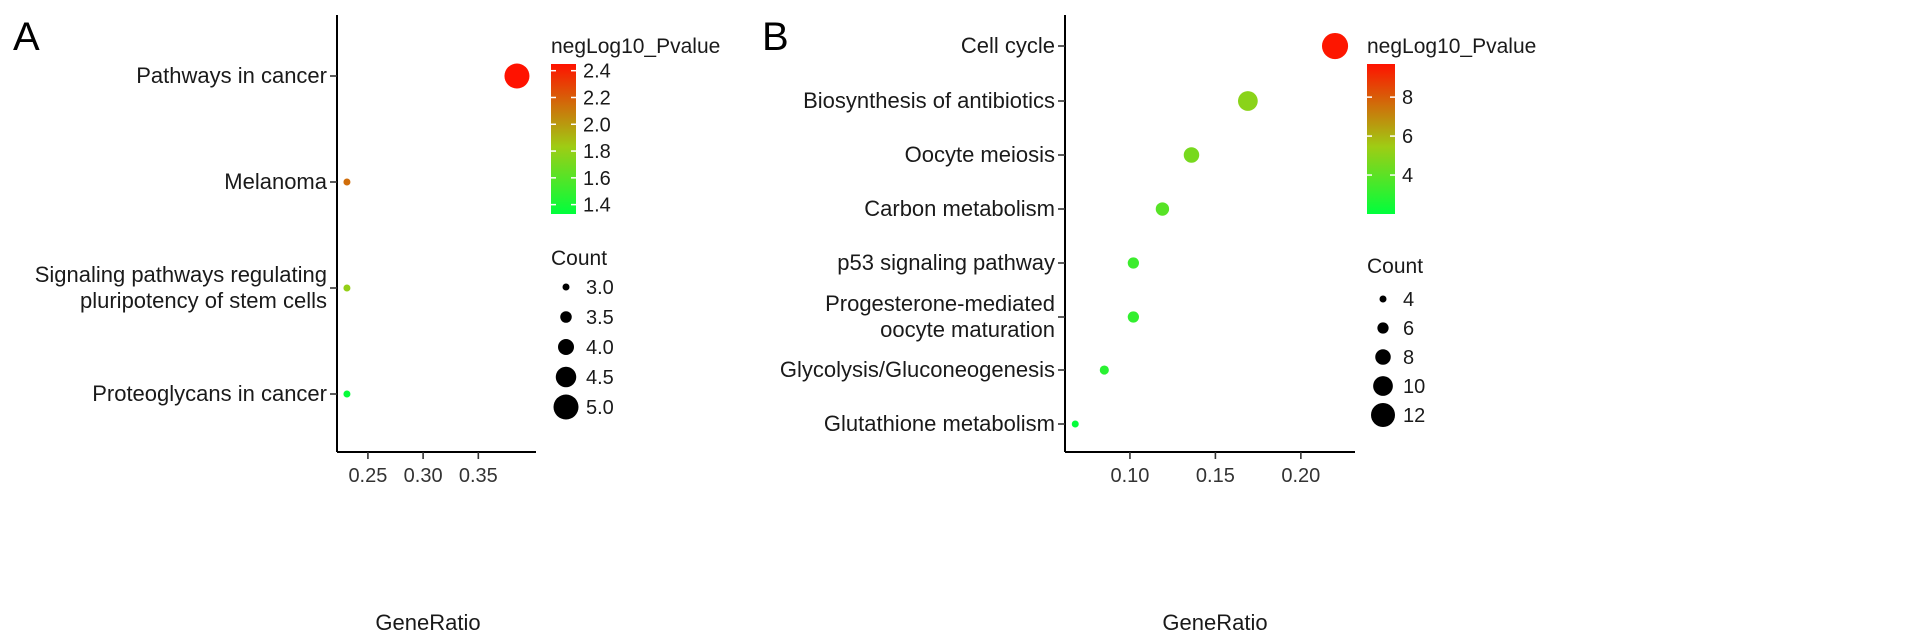 The image size is (1913, 642). I want to click on y-tick-label: Carbon metabolism, so click(959, 208).